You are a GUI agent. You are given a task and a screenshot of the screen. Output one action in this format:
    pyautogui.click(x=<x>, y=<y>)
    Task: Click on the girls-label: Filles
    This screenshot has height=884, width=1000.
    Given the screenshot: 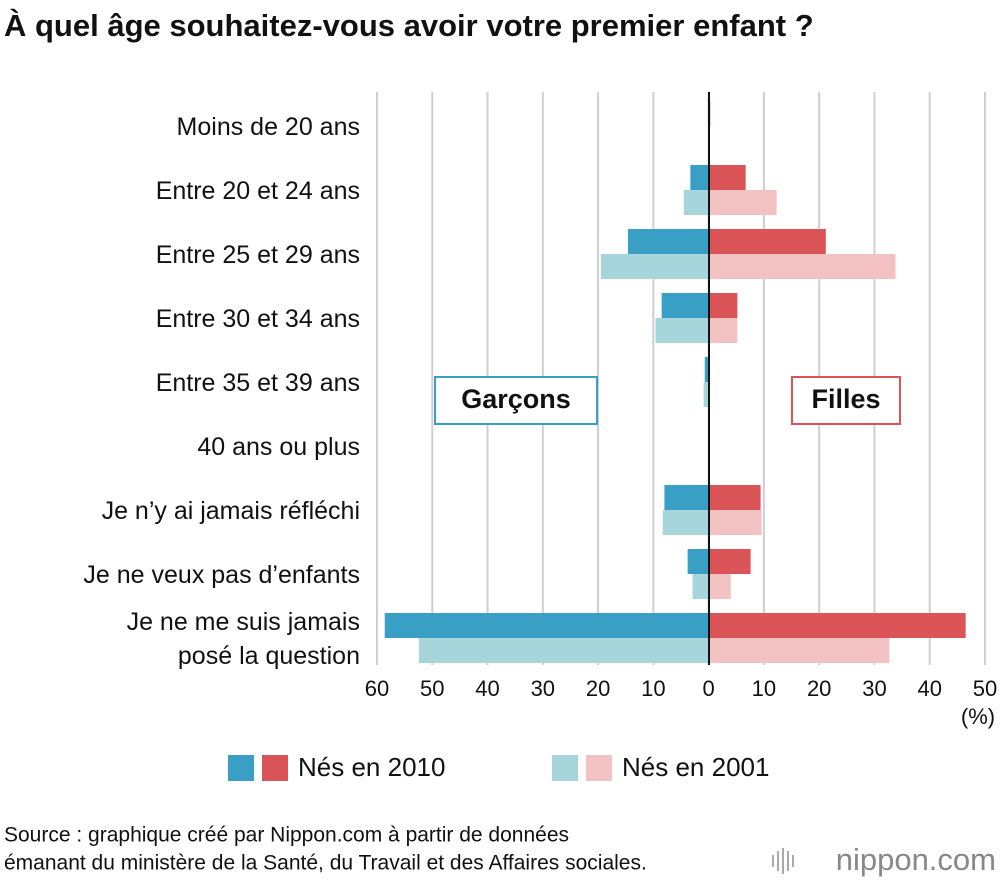 What is the action you would take?
    pyautogui.click(x=845, y=399)
    